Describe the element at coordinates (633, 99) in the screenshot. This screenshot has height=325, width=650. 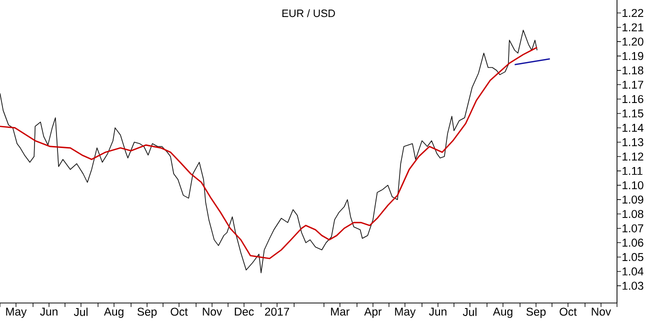
I see `y-tick-label: 1.16` at that location.